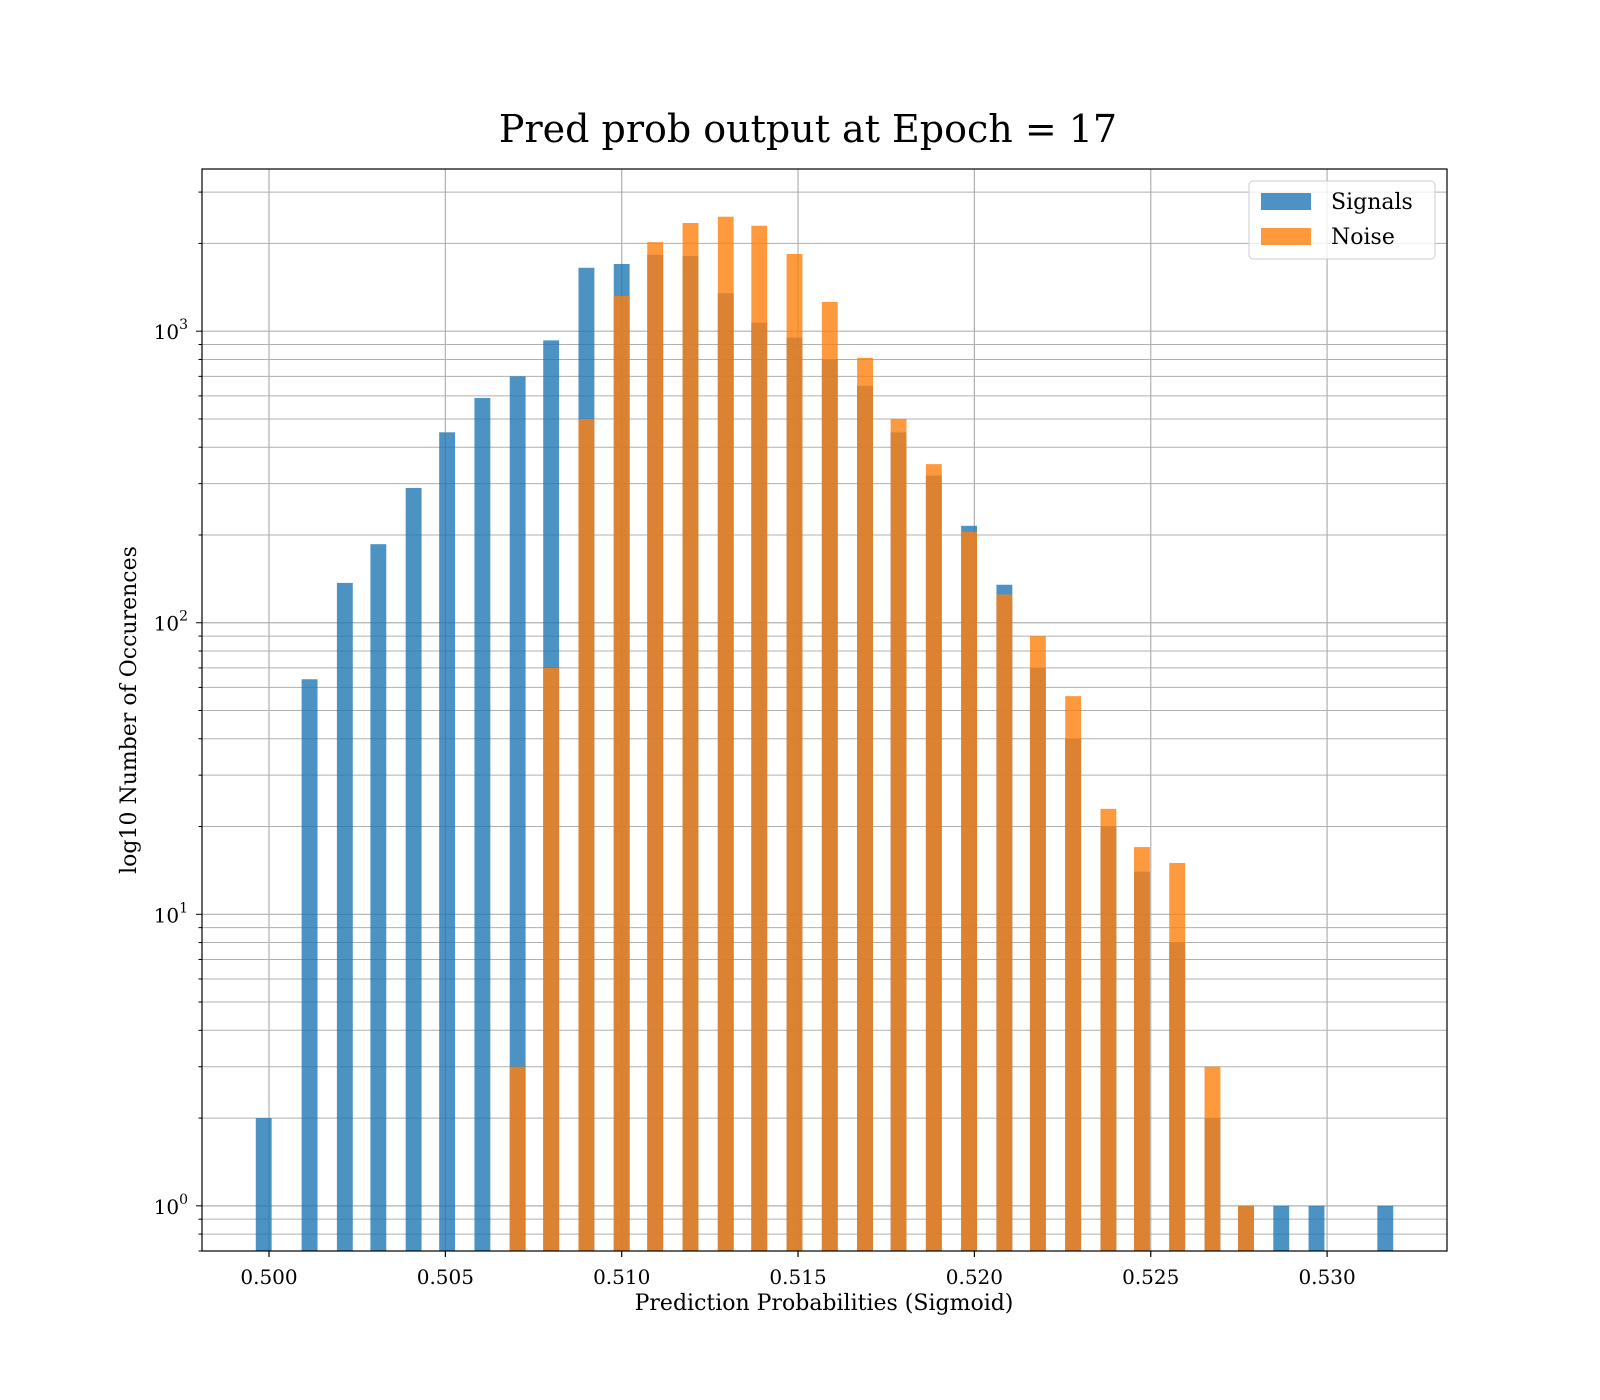 The height and width of the screenshot is (1400, 1600). I want to click on legend: Signals Noise, so click(1342, 220).